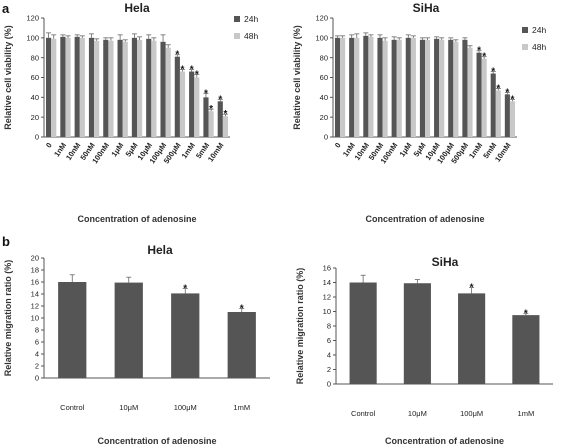  Describe the element at coordinates (6, 8) in the screenshot. I see `panel-letter-a: a` at that location.